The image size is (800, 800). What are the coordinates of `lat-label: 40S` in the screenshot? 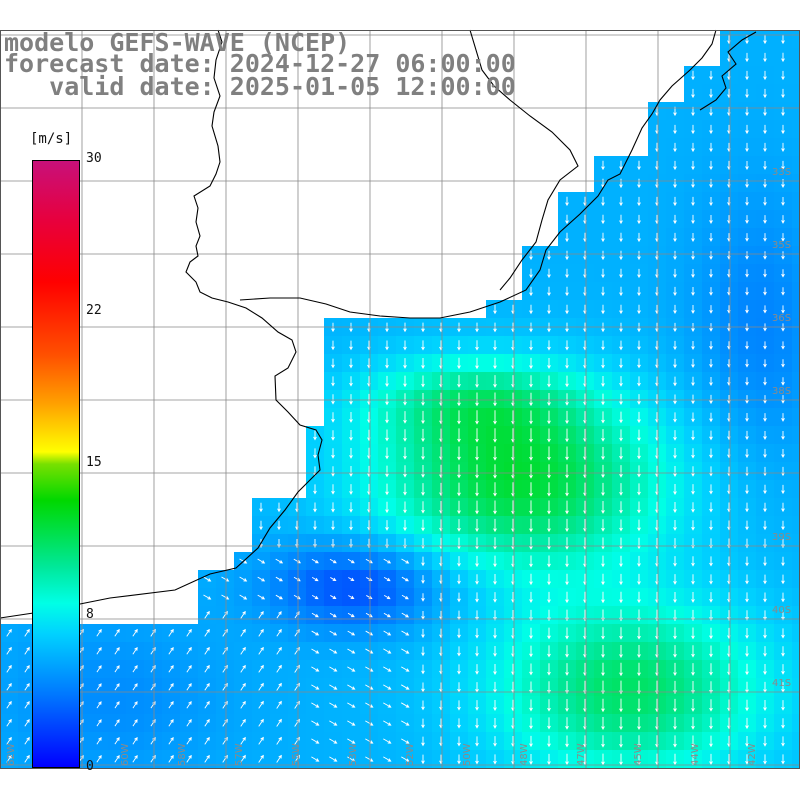 It's located at (781, 610).